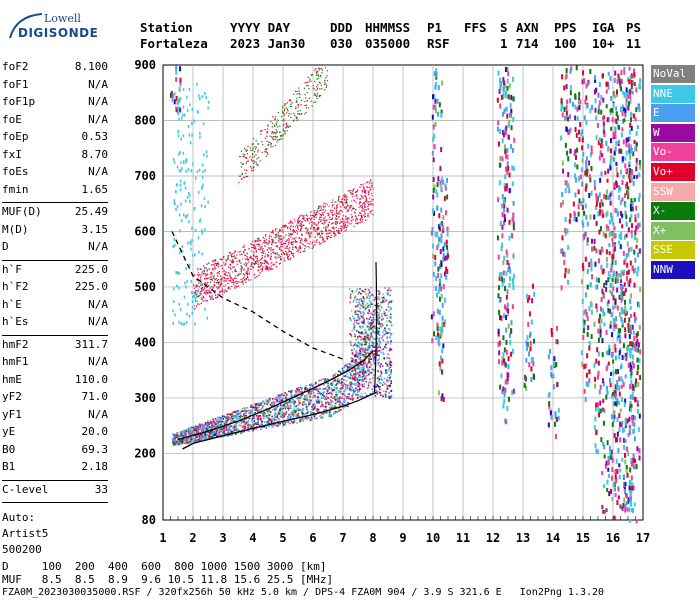 The height and width of the screenshot is (600, 700). What do you see at coordinates (22, 549) in the screenshot?
I see `auto-text: 500200` at bounding box center [22, 549].